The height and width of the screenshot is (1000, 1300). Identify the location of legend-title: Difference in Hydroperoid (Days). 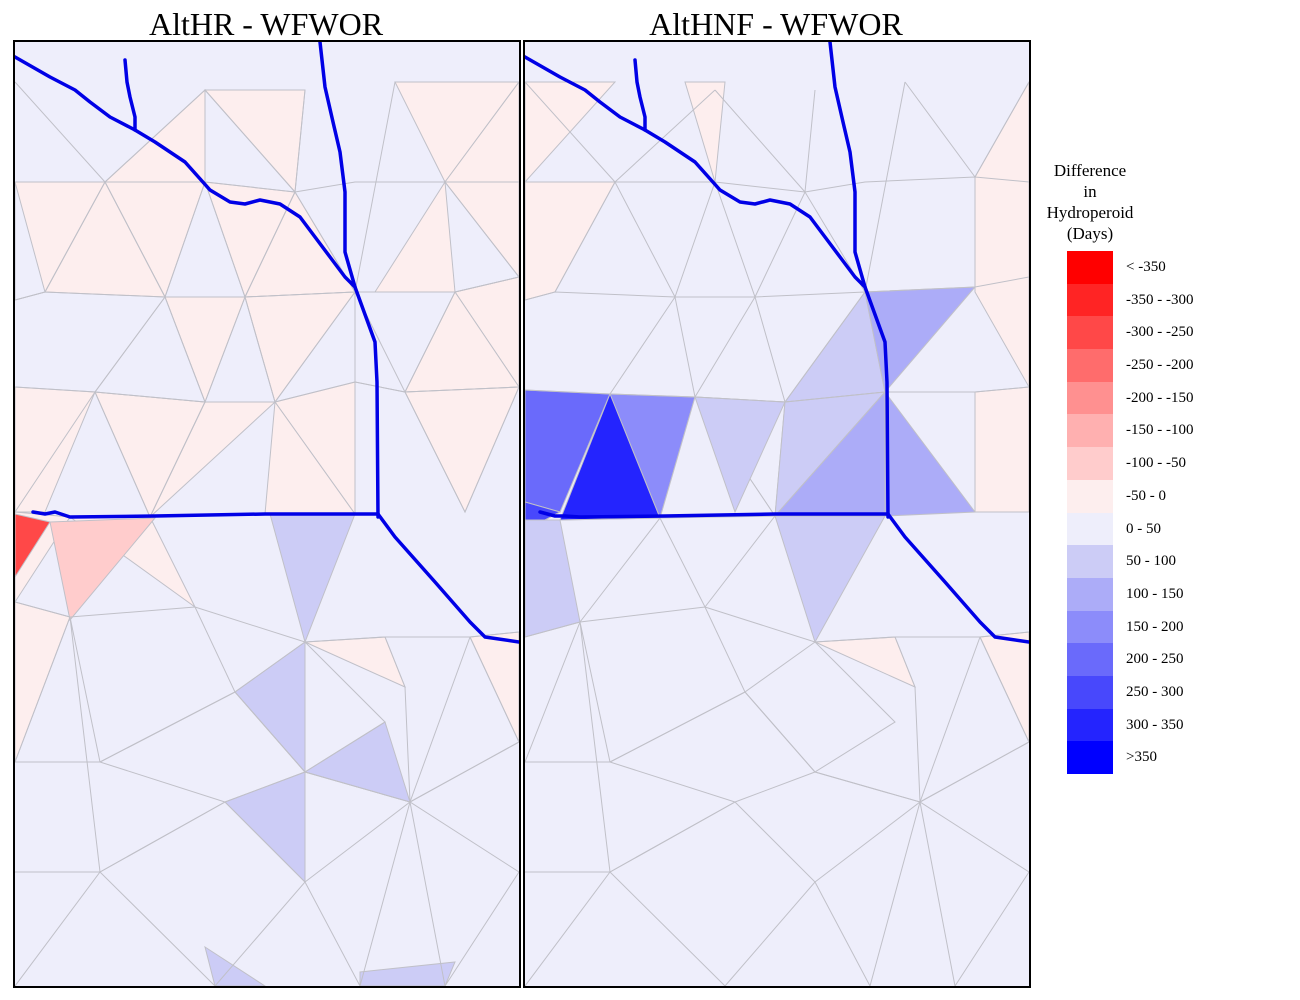
(1090, 202).